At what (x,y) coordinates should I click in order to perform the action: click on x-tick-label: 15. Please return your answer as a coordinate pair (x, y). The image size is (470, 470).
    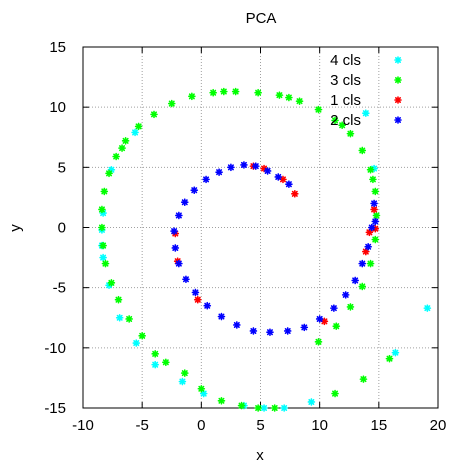
    Looking at the image, I should click on (378, 425).